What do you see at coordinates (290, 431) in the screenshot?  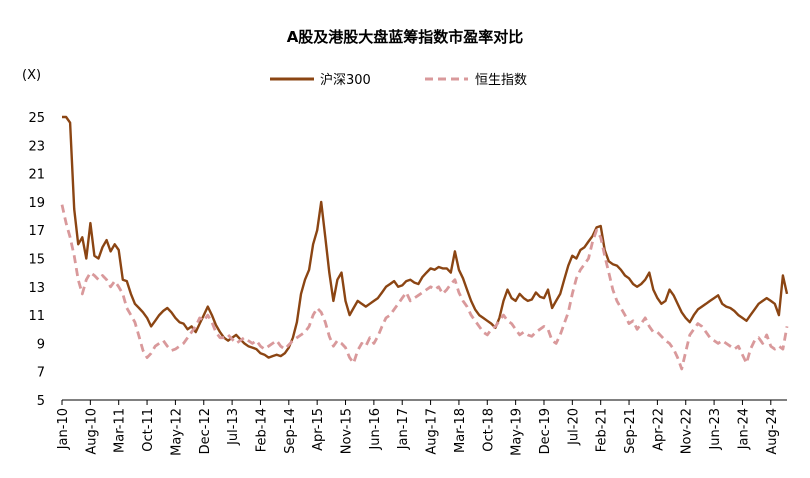 I see `x-tick-label: Sep-14` at bounding box center [290, 431].